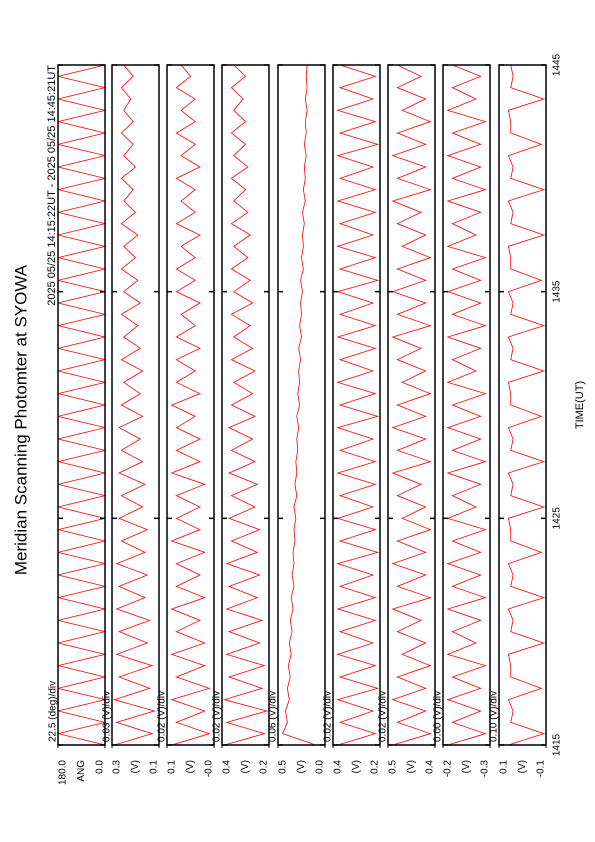 This screenshot has height=842, width=595. I want to click on panel-scale: 0.06 (V)/div, so click(273, 716).